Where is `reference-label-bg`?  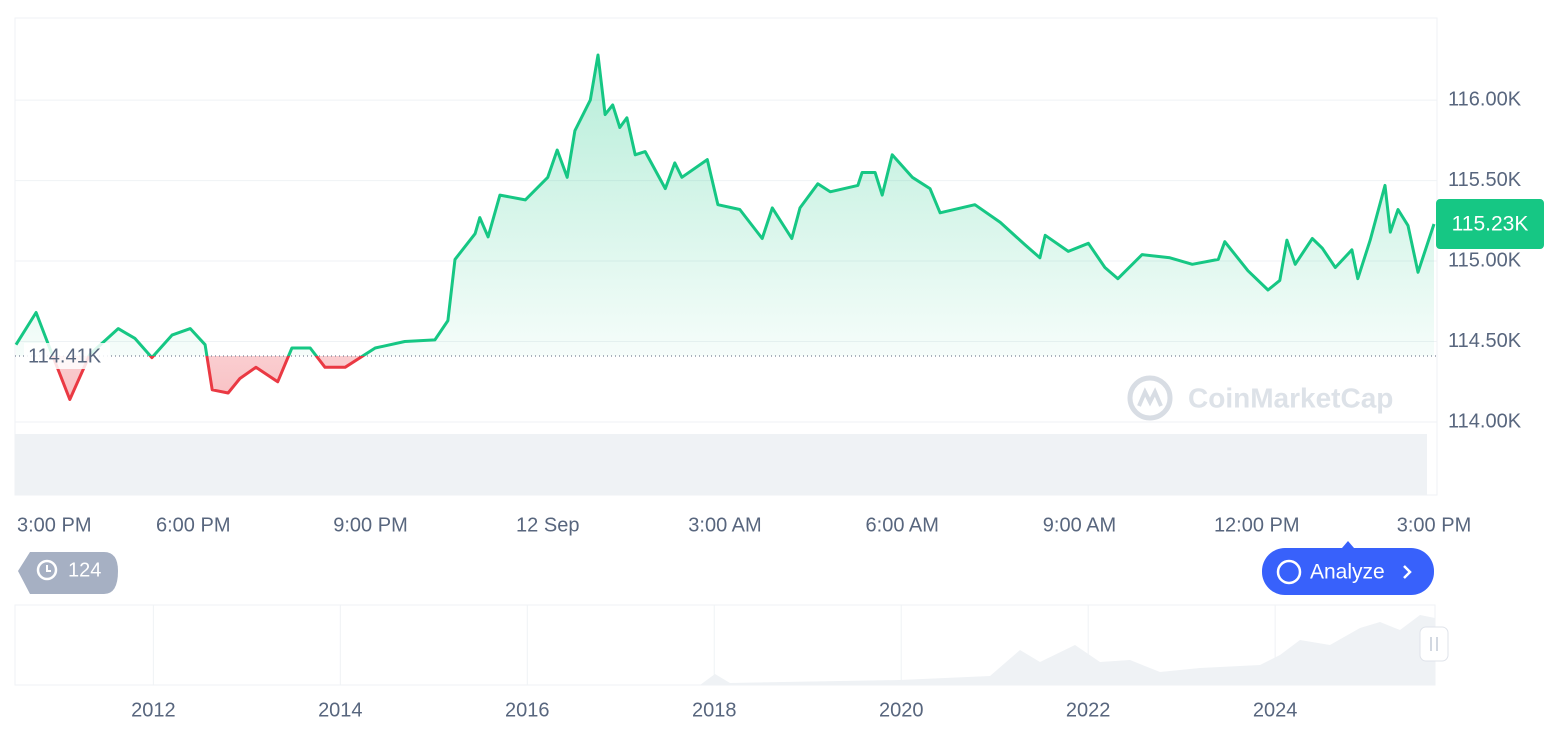
reference-label-bg is located at coordinates (67, 356).